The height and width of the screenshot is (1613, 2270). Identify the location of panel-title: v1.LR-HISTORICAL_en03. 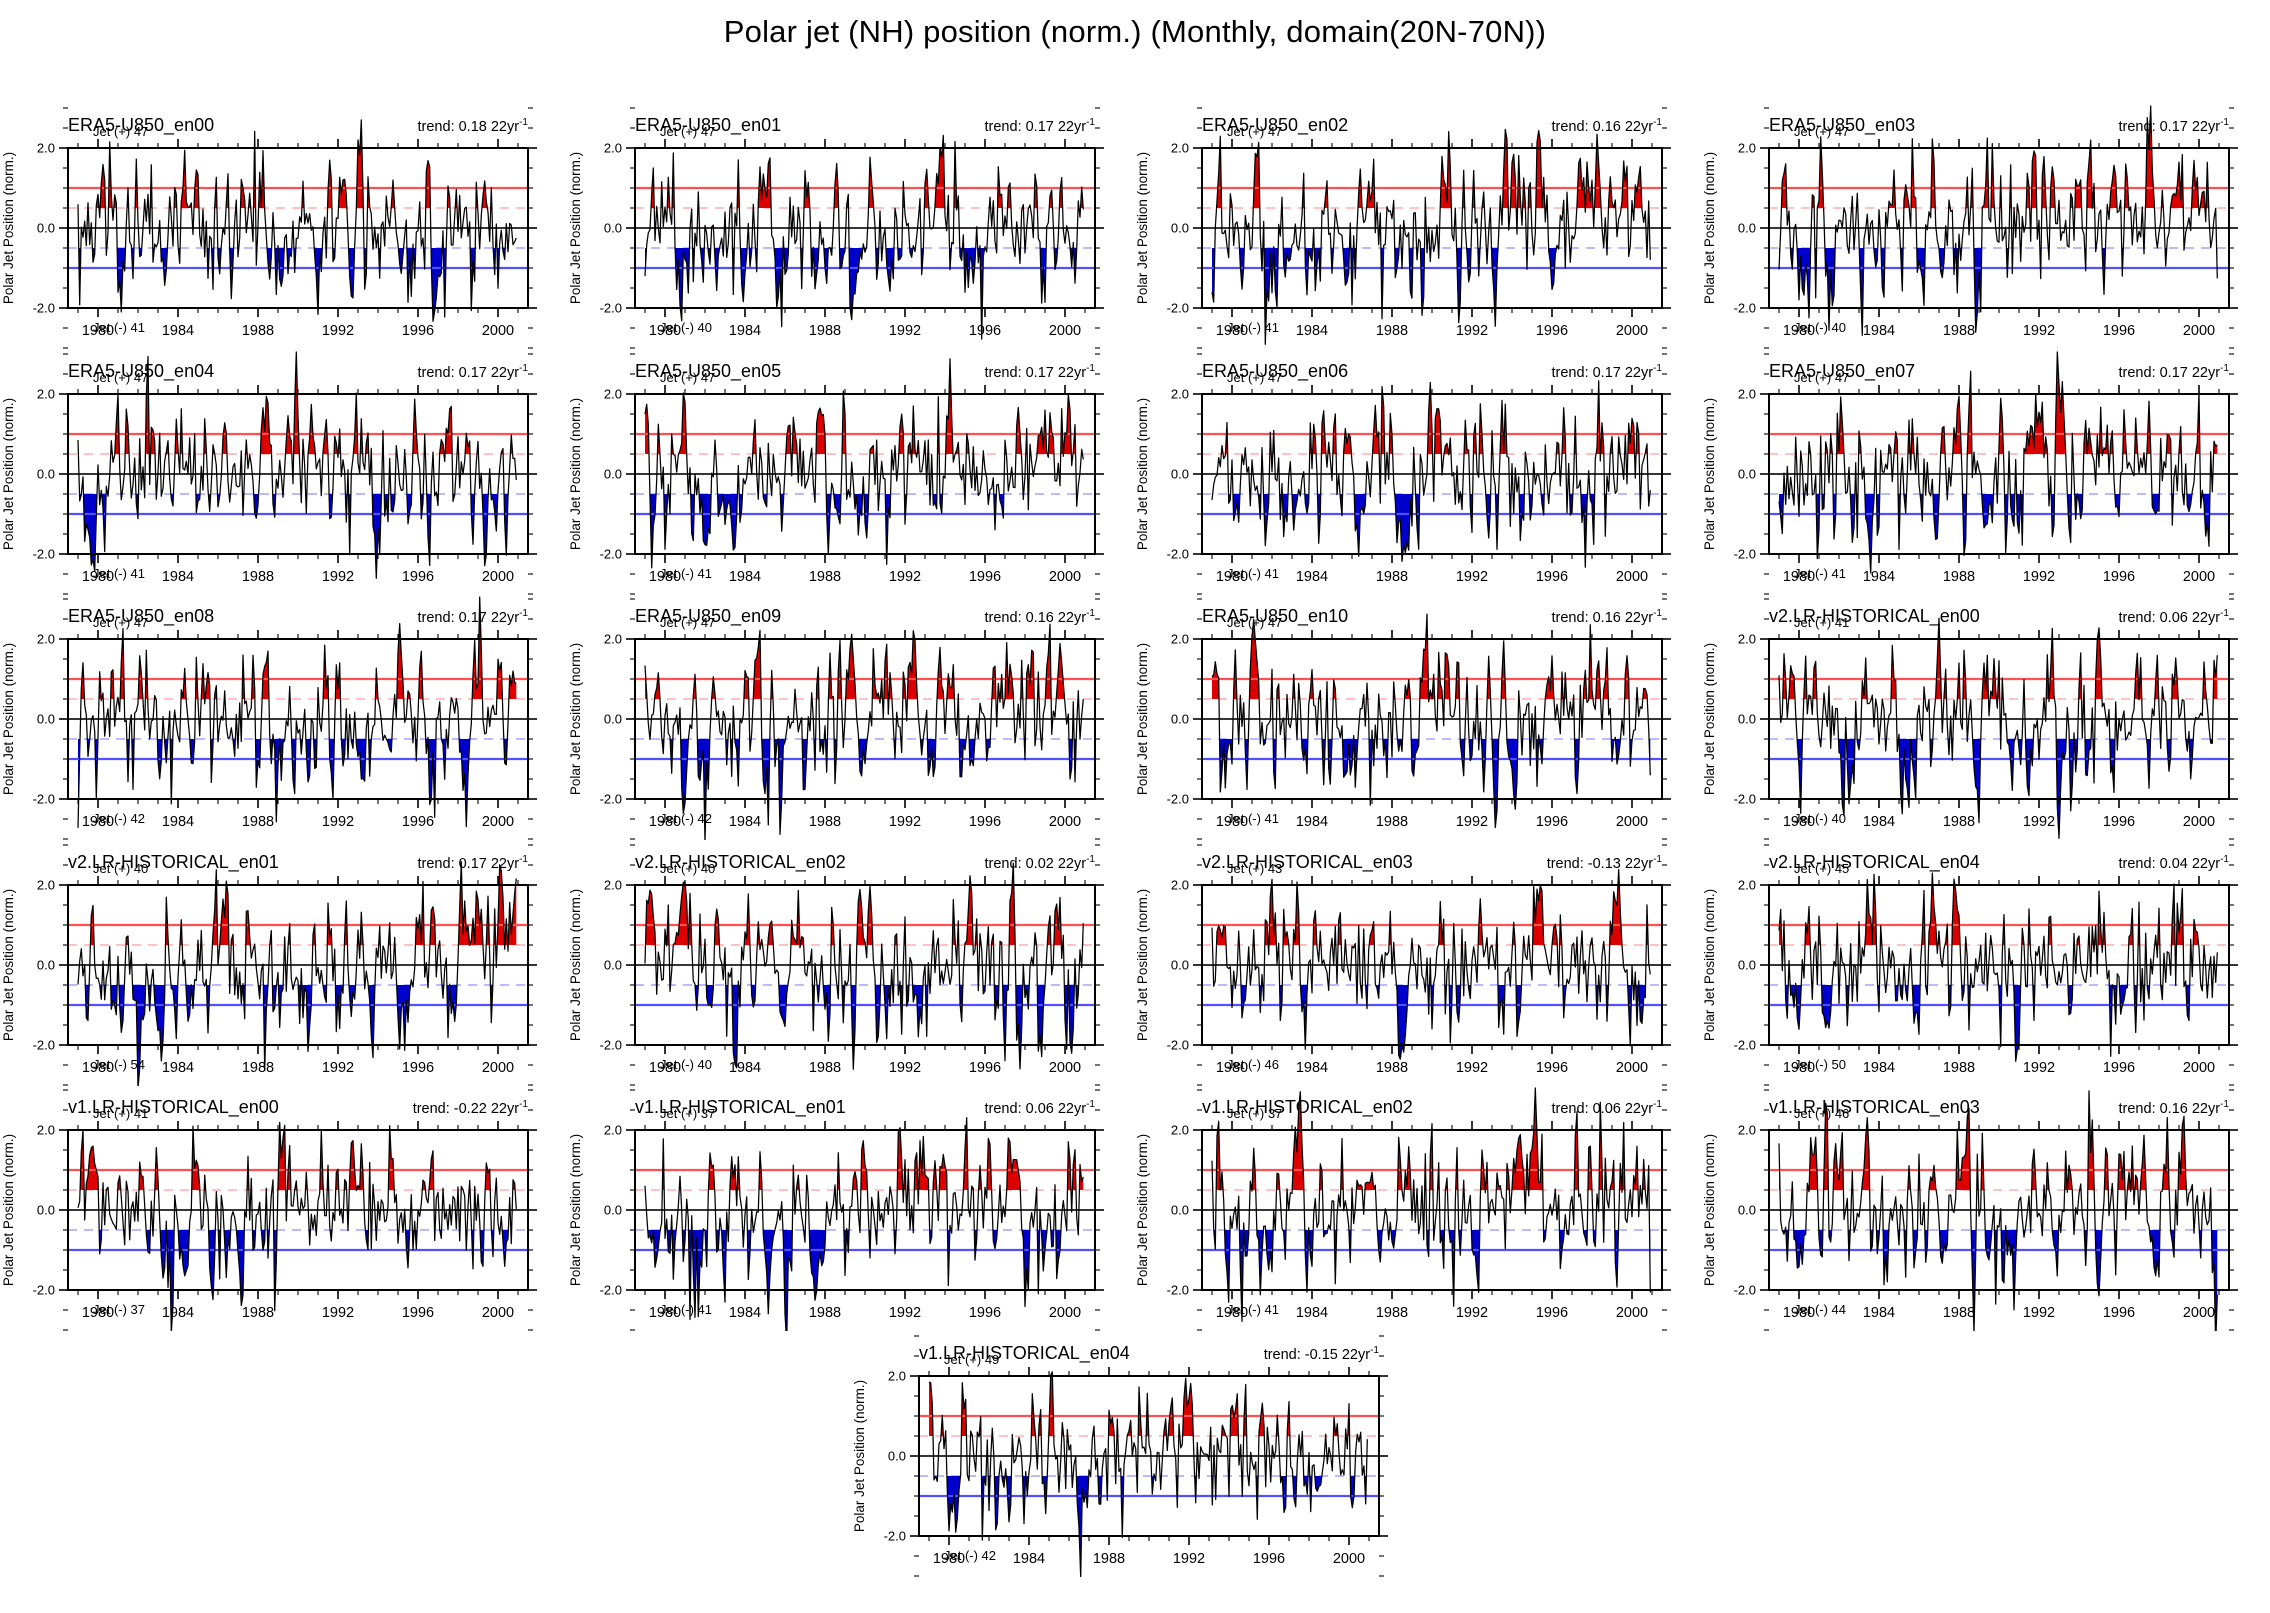
(1874, 1107).